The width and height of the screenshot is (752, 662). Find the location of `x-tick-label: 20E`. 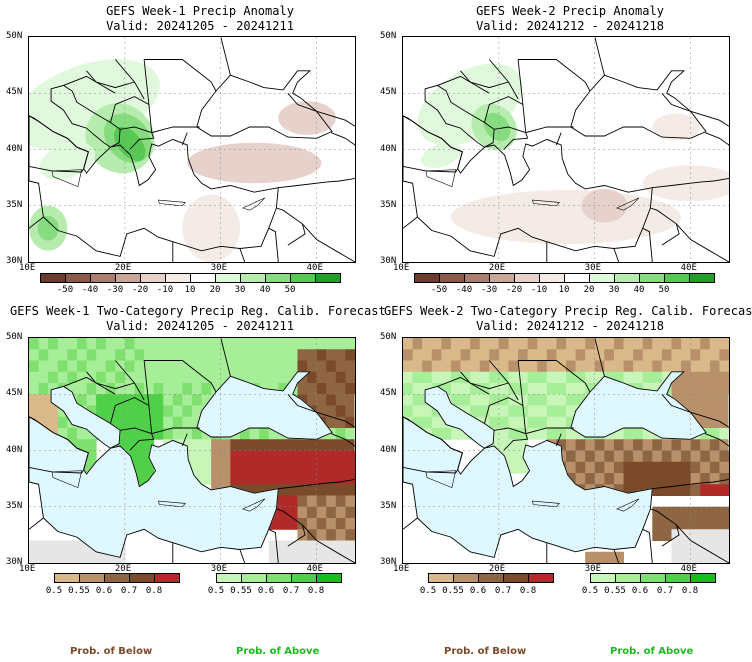

x-tick-label: 20E is located at coordinates (123, 569).